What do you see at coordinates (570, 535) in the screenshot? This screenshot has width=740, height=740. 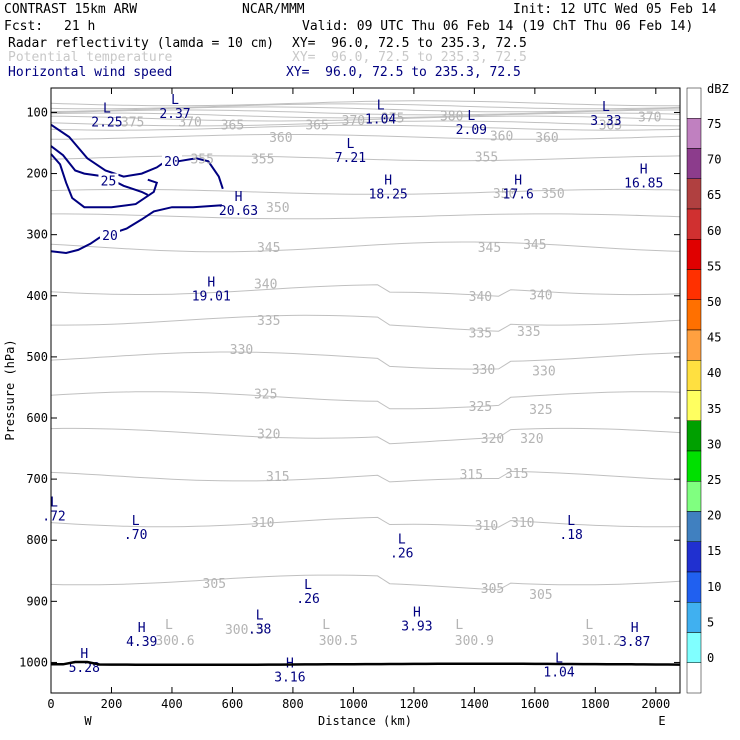 I see `extremum-value: .18` at bounding box center [570, 535].